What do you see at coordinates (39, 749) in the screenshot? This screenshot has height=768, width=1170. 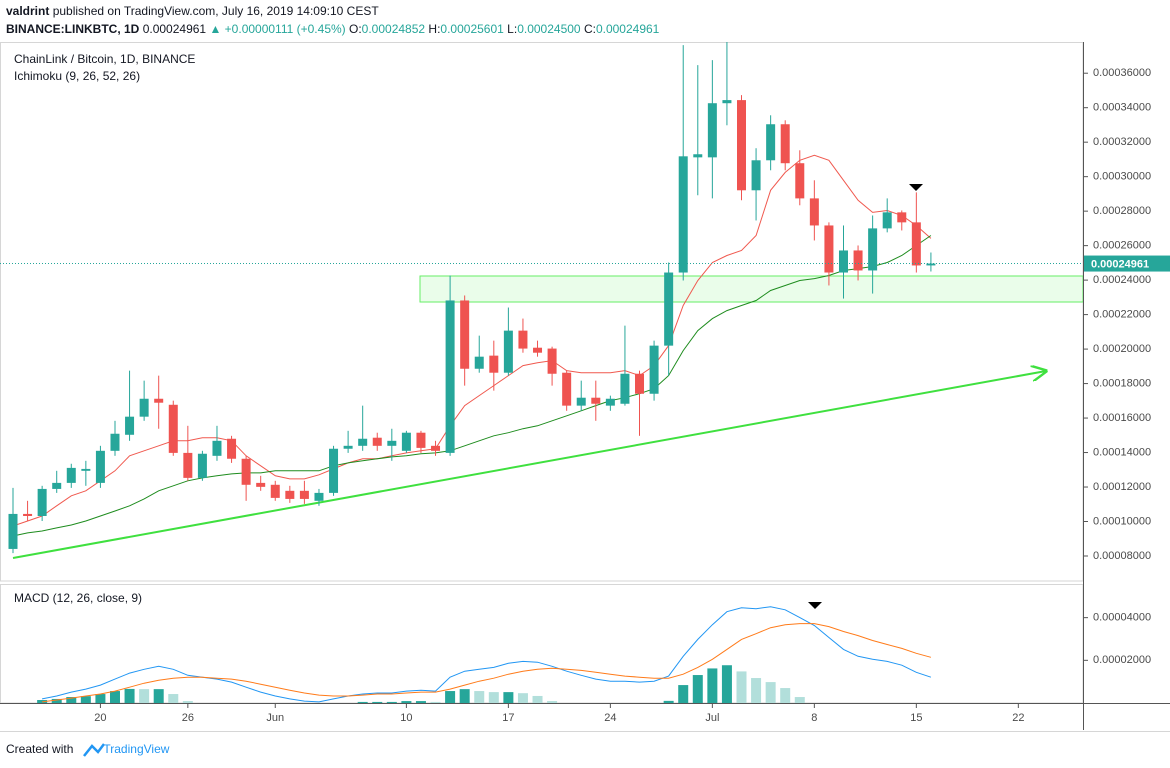 I see `footer-text: Created with` at bounding box center [39, 749].